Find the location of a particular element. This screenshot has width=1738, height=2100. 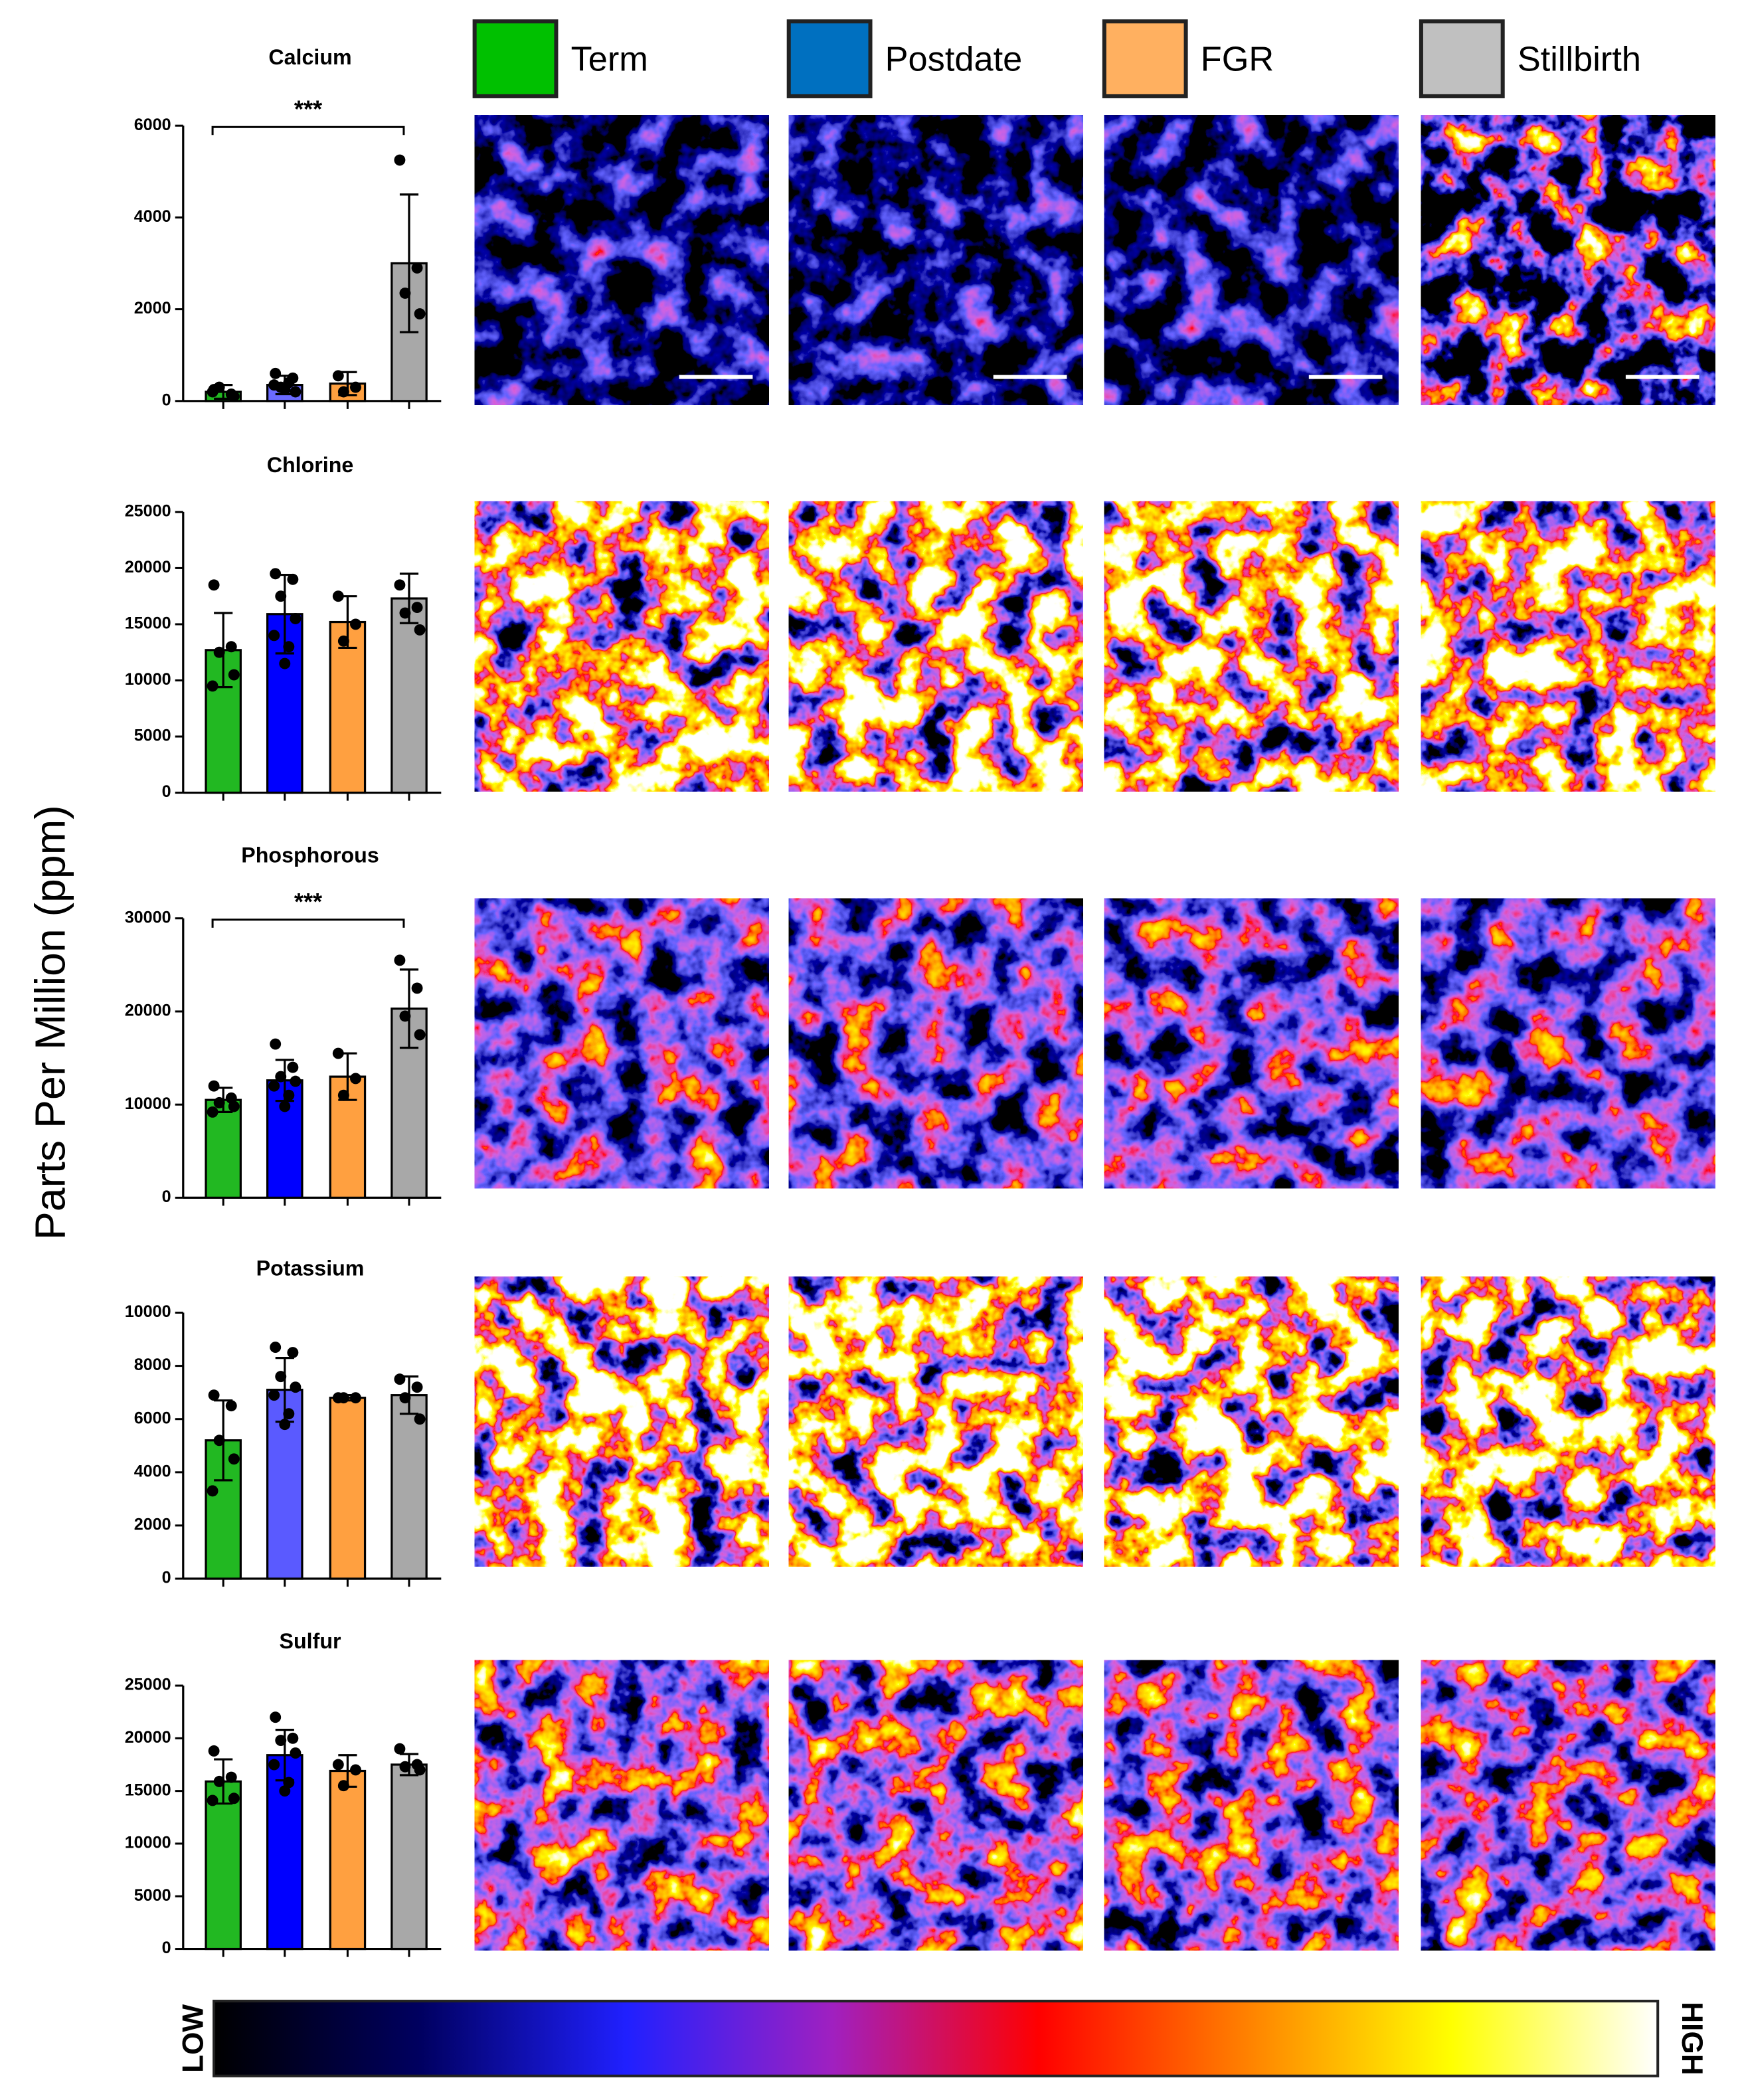

y-axis-label: Parts Per Million (ppm) is located at coordinates (50, 1023).